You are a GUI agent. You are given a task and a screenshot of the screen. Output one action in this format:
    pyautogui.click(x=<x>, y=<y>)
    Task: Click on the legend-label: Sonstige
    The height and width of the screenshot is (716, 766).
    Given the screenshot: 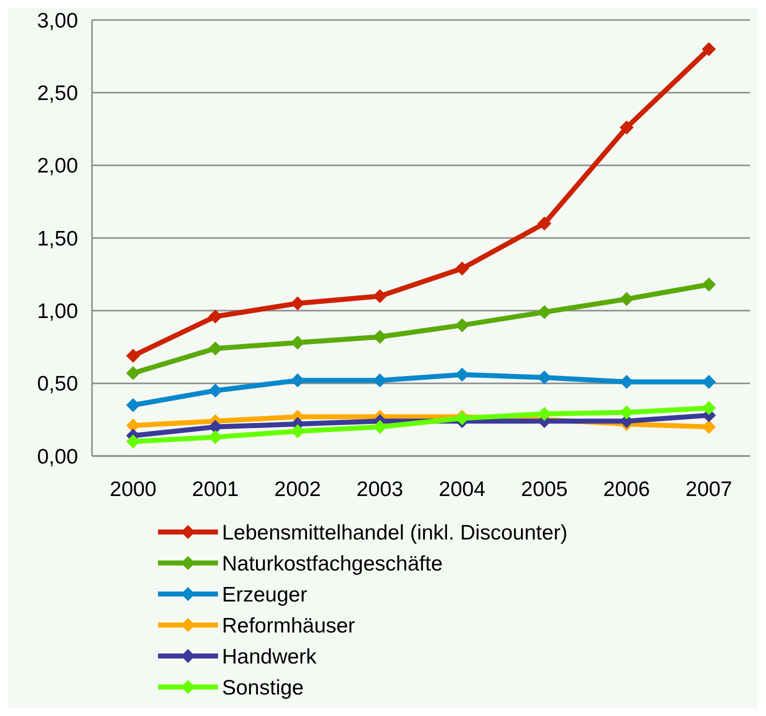 What is the action you would take?
    pyautogui.click(x=263, y=688)
    